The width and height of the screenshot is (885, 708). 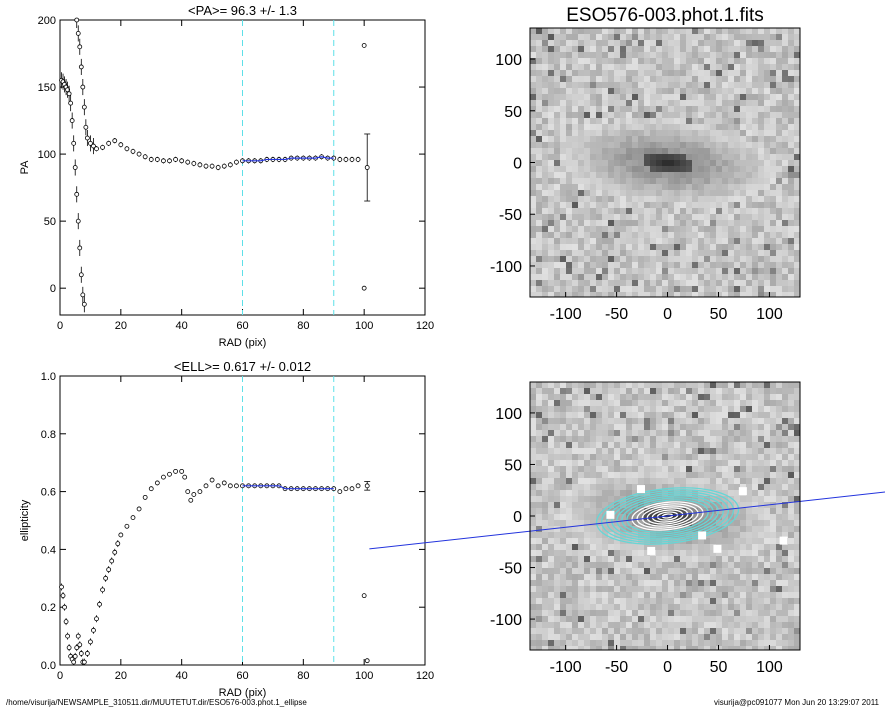 What do you see at coordinates (510, 215) in the screenshot?
I see `y-tick-label: -50` at bounding box center [510, 215].